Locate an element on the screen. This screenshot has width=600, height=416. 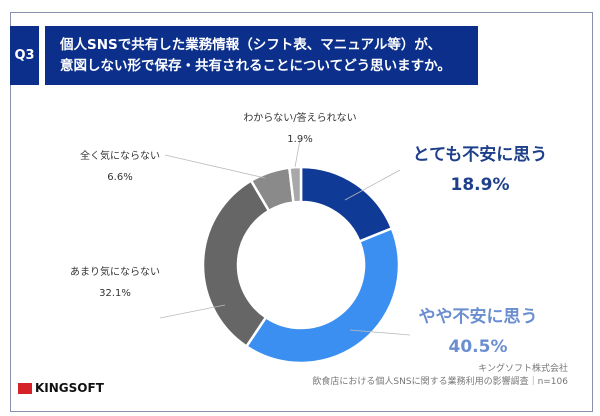
slice-not-much is located at coordinates (236, 263).